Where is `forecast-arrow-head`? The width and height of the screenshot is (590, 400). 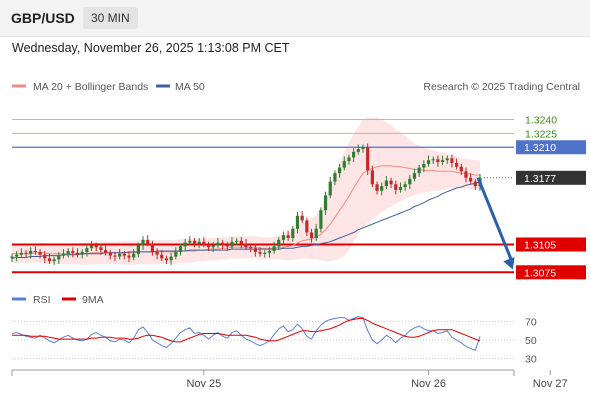
forecast-arrow-head is located at coordinates (509, 263).